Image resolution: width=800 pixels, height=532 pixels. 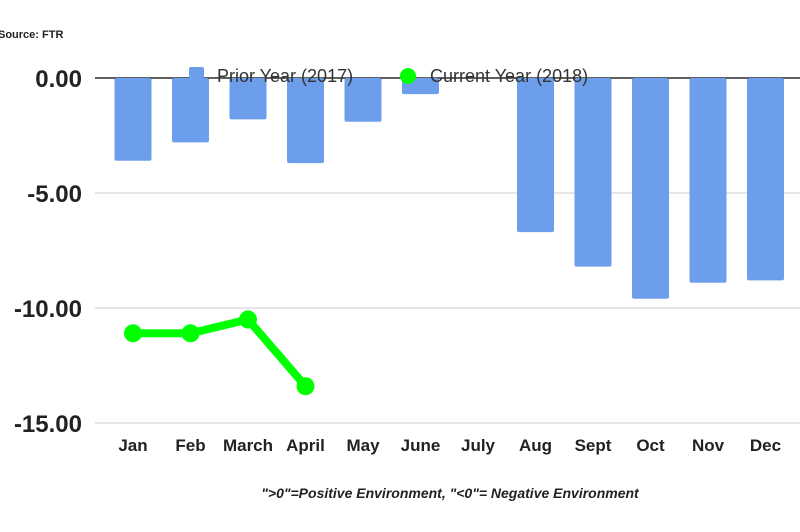 I want to click on x-tick-label: Dec, so click(x=765, y=445).